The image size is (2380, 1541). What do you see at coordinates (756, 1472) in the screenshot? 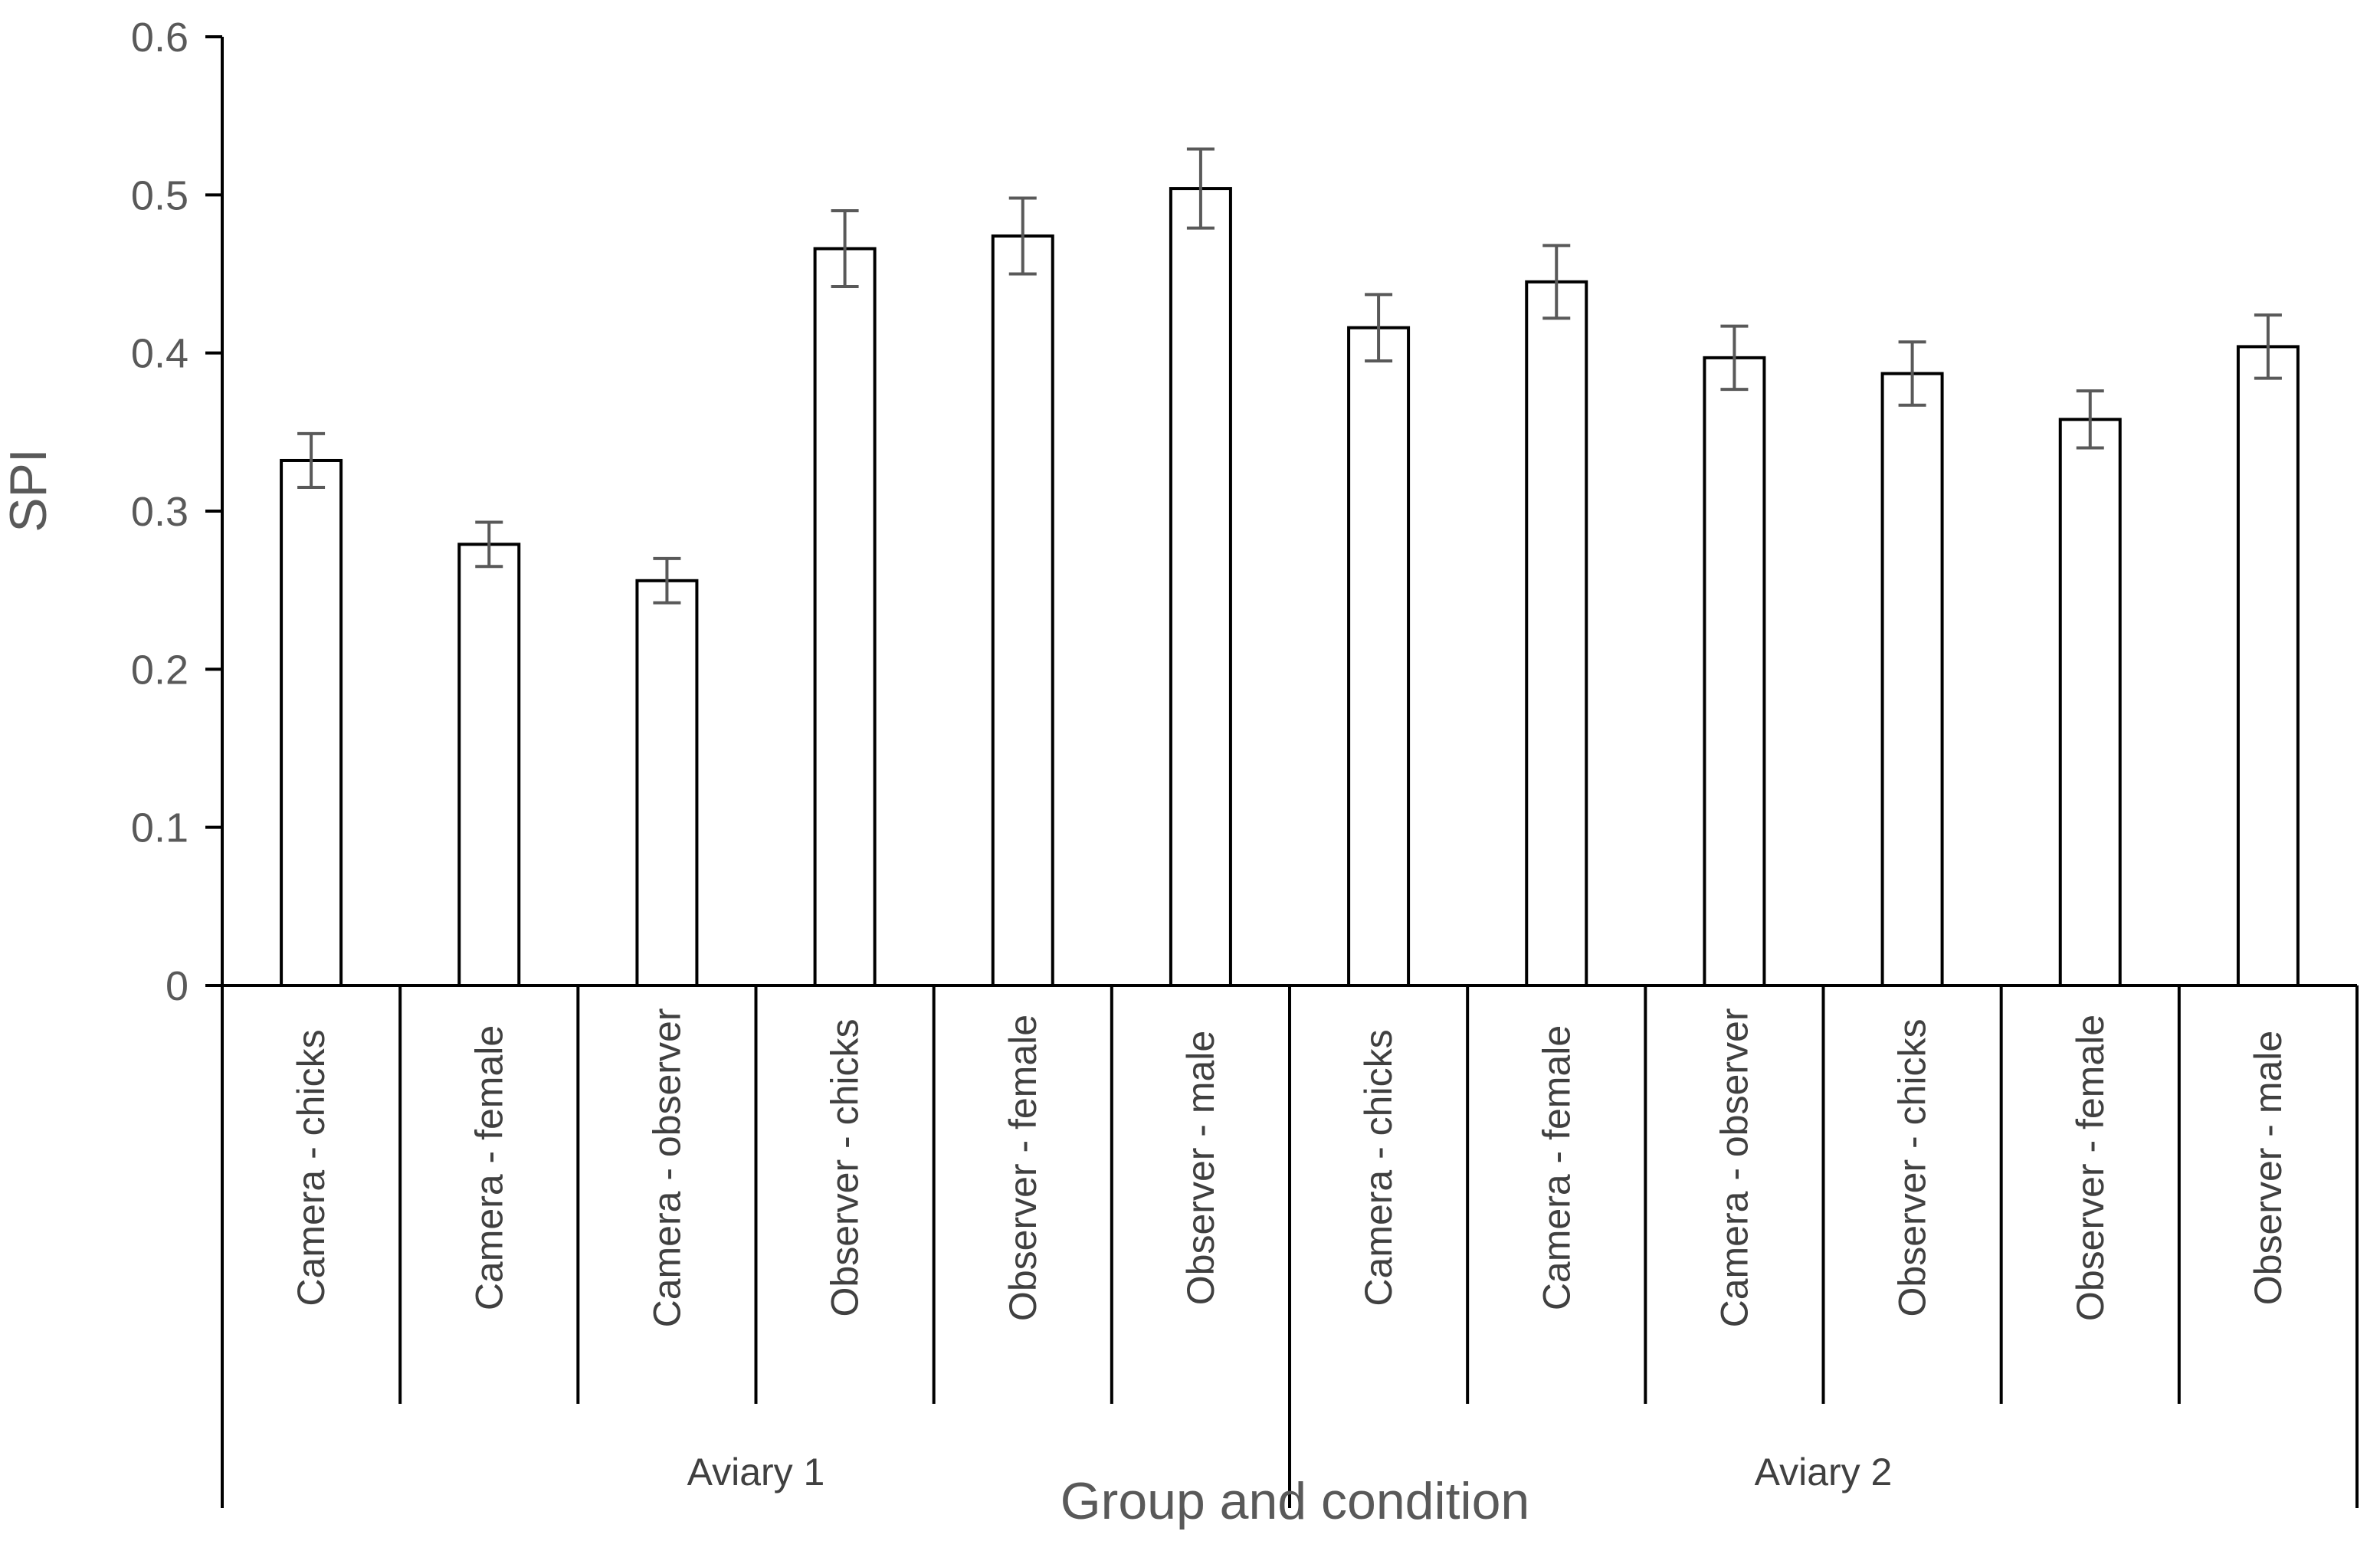
I see `group-label: Aviary 1` at bounding box center [756, 1472].